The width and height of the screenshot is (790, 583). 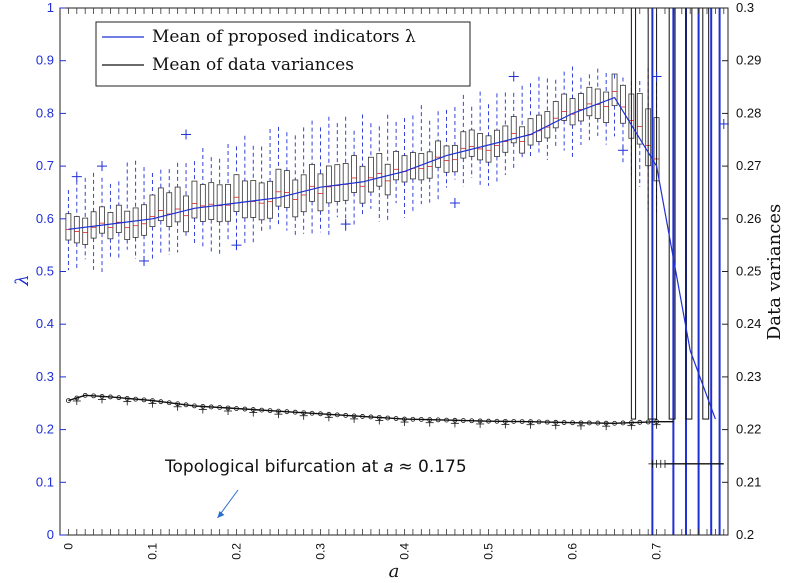 I want to click on x-axis-label: a, so click(x=394, y=571).